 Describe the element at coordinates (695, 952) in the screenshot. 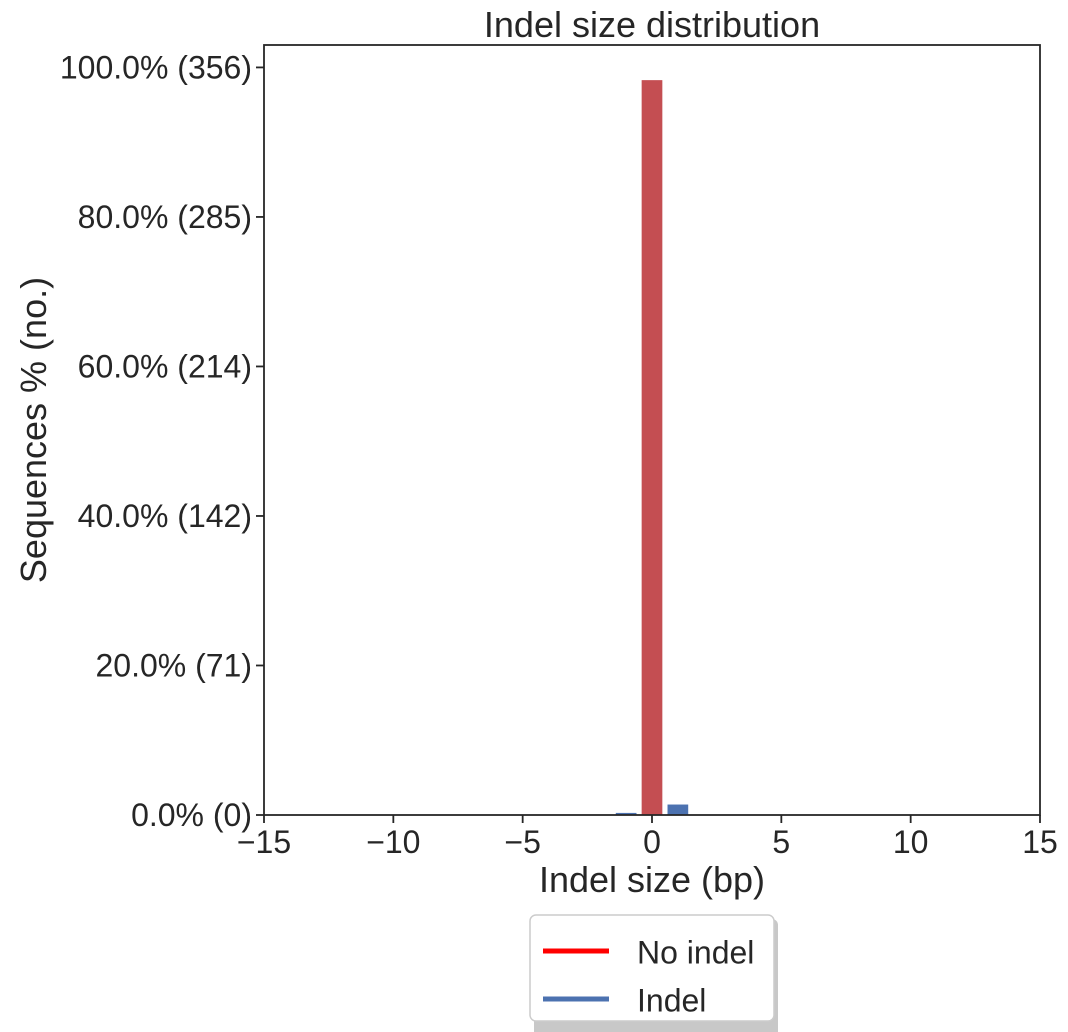

I see `legend-label-no-indel: No indel` at that location.